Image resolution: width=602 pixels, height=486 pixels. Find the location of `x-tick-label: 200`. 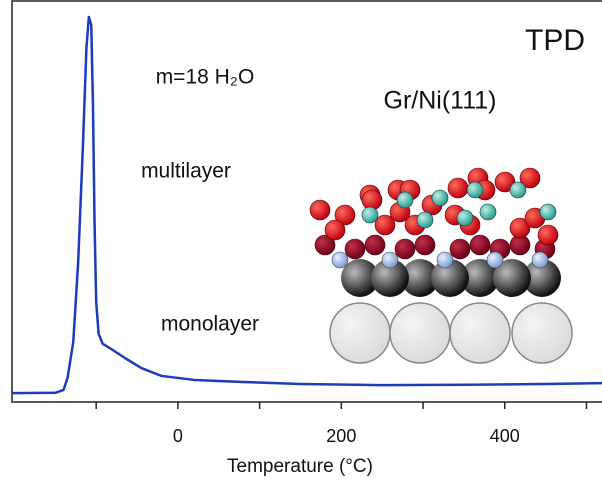

x-tick-label: 200 is located at coordinates (341, 436).